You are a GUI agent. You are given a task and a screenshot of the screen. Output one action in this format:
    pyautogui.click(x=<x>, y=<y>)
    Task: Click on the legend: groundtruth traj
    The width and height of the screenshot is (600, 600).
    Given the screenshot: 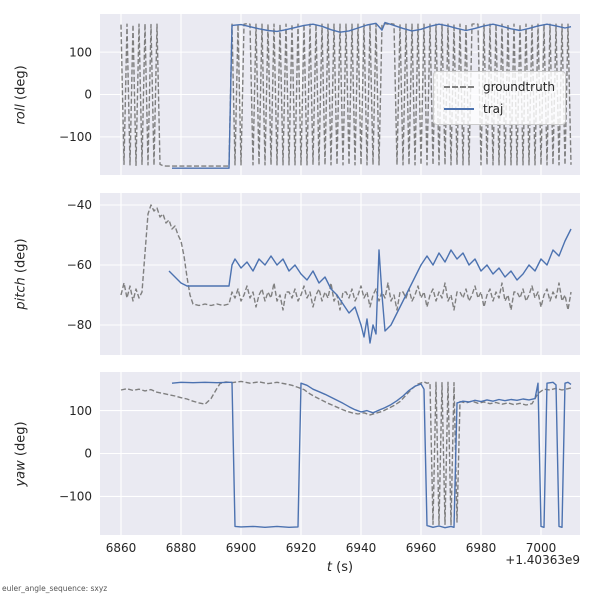 What is the action you would take?
    pyautogui.click(x=500, y=98)
    